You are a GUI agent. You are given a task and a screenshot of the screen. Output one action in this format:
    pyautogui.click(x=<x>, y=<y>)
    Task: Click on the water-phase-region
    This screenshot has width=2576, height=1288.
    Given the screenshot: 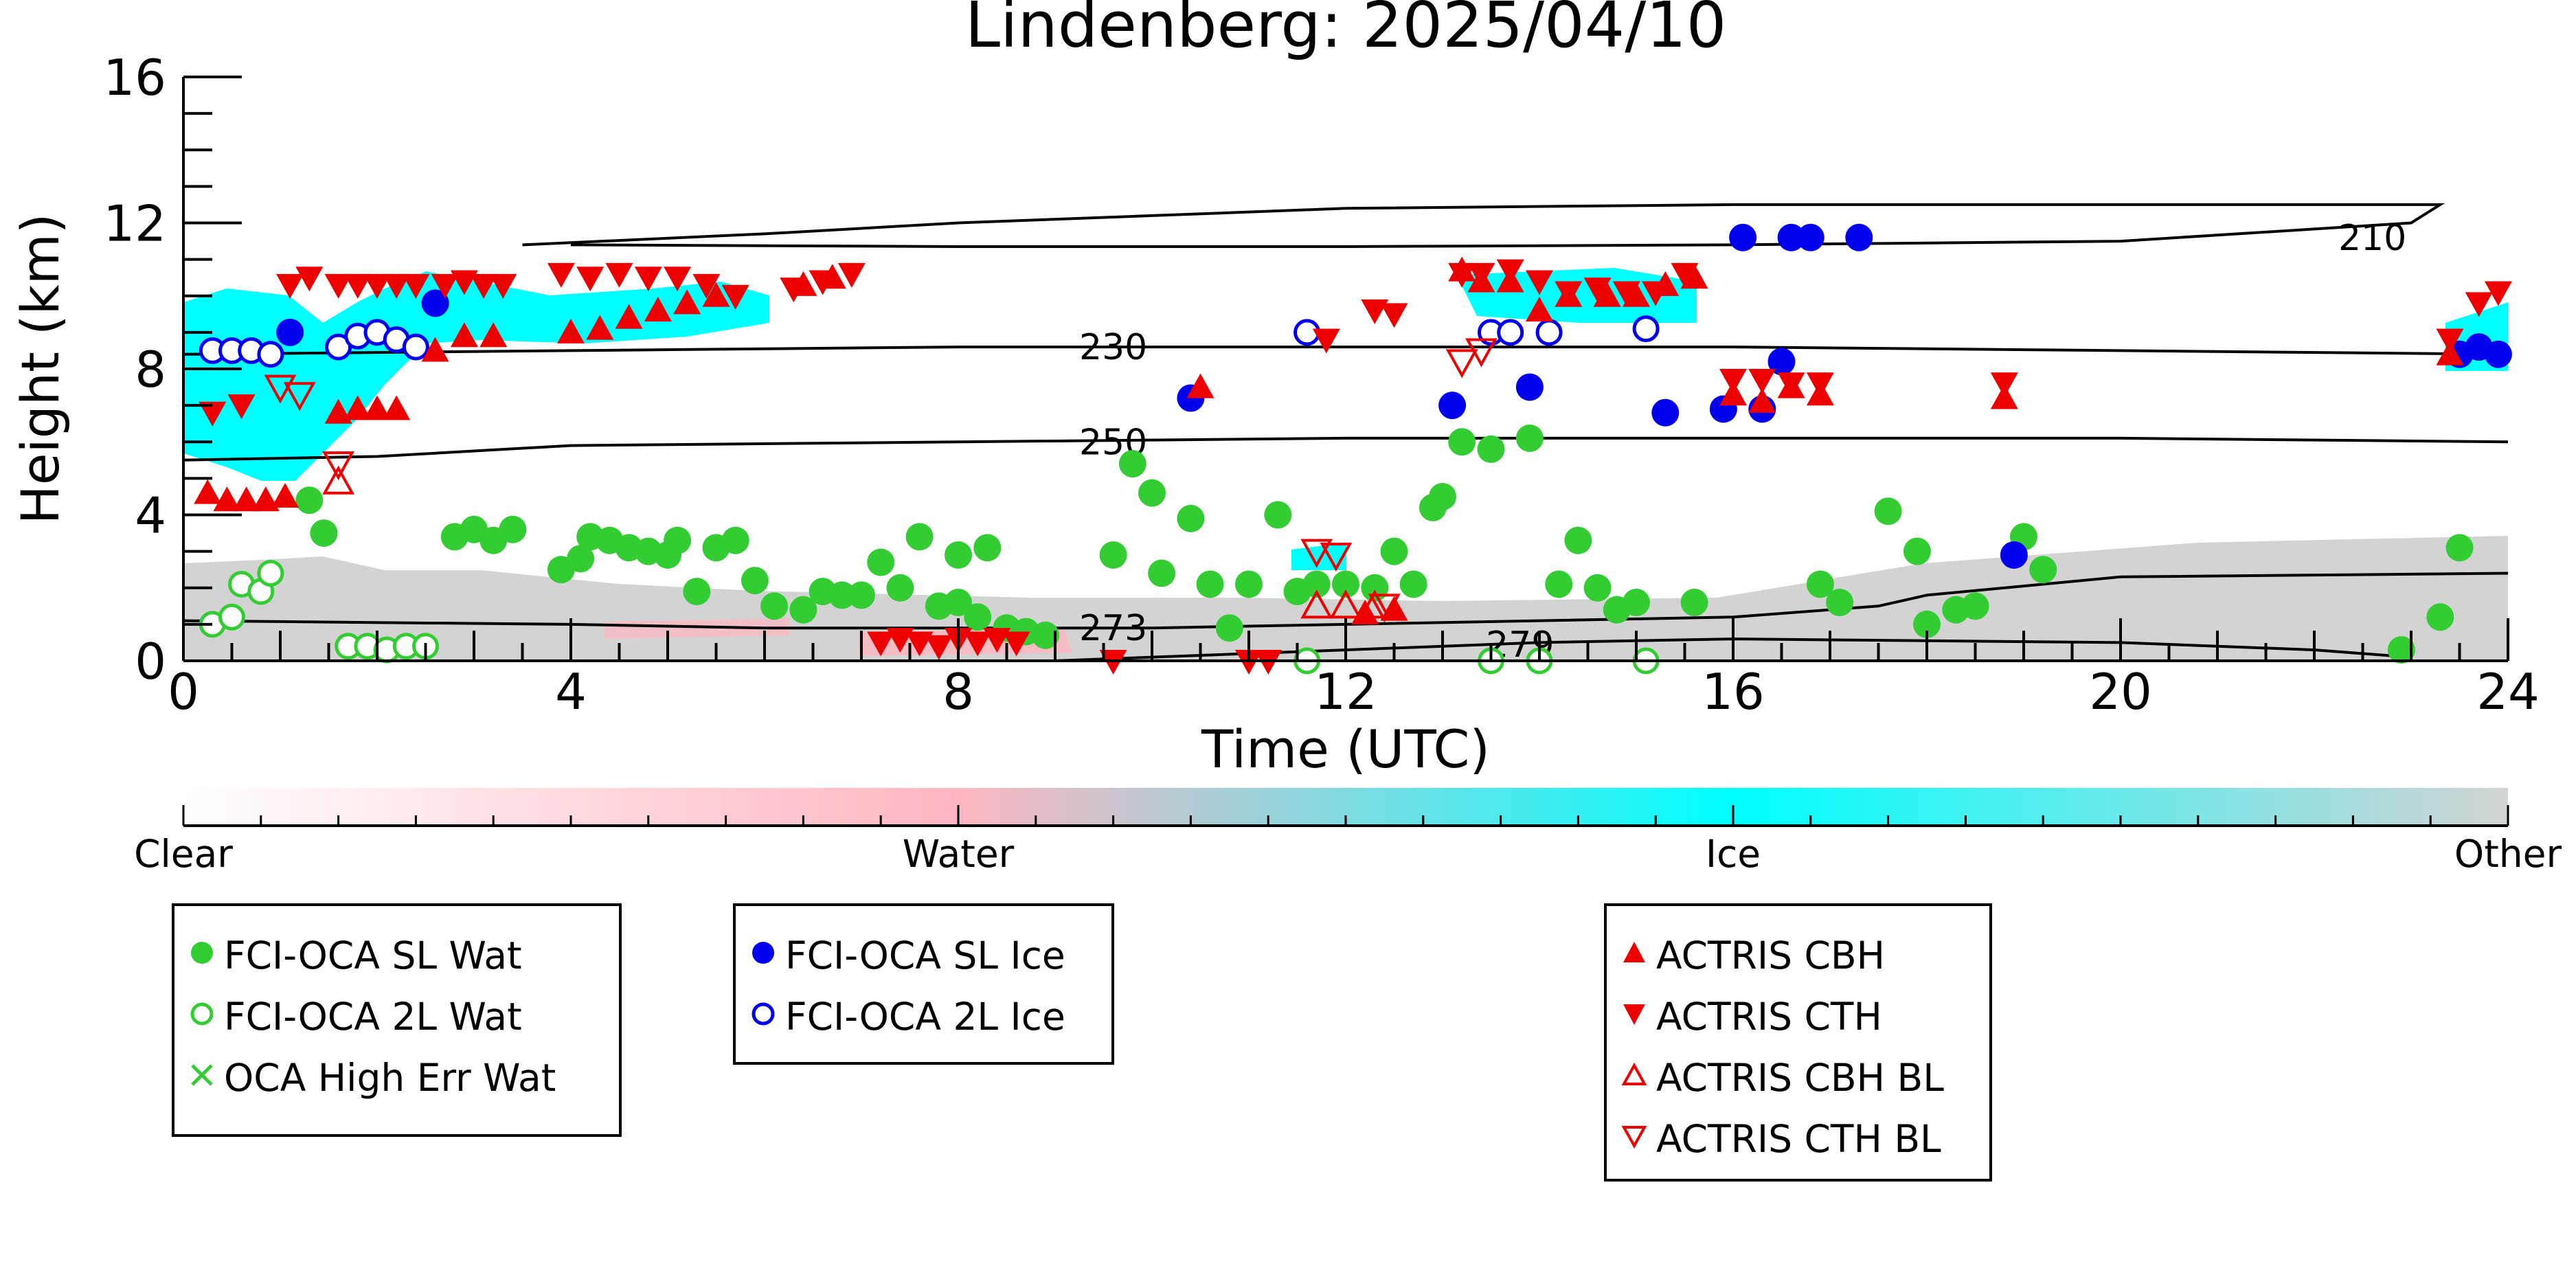 What is the action you would take?
    pyautogui.click(x=697, y=628)
    